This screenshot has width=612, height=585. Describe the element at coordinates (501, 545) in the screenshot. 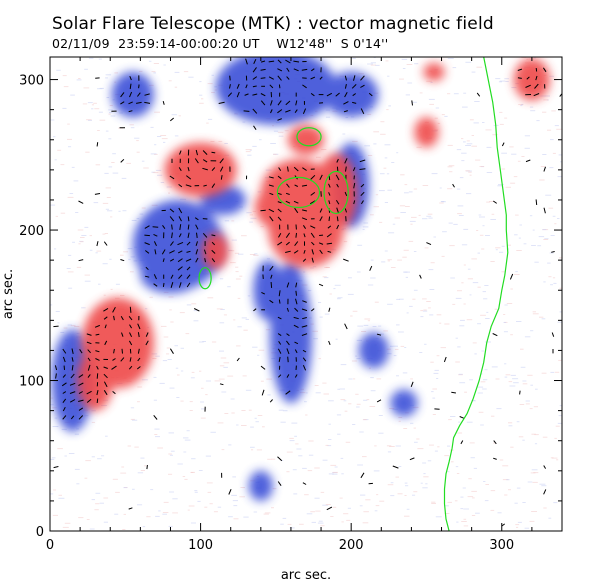

I see `x-tick-label: 300` at that location.